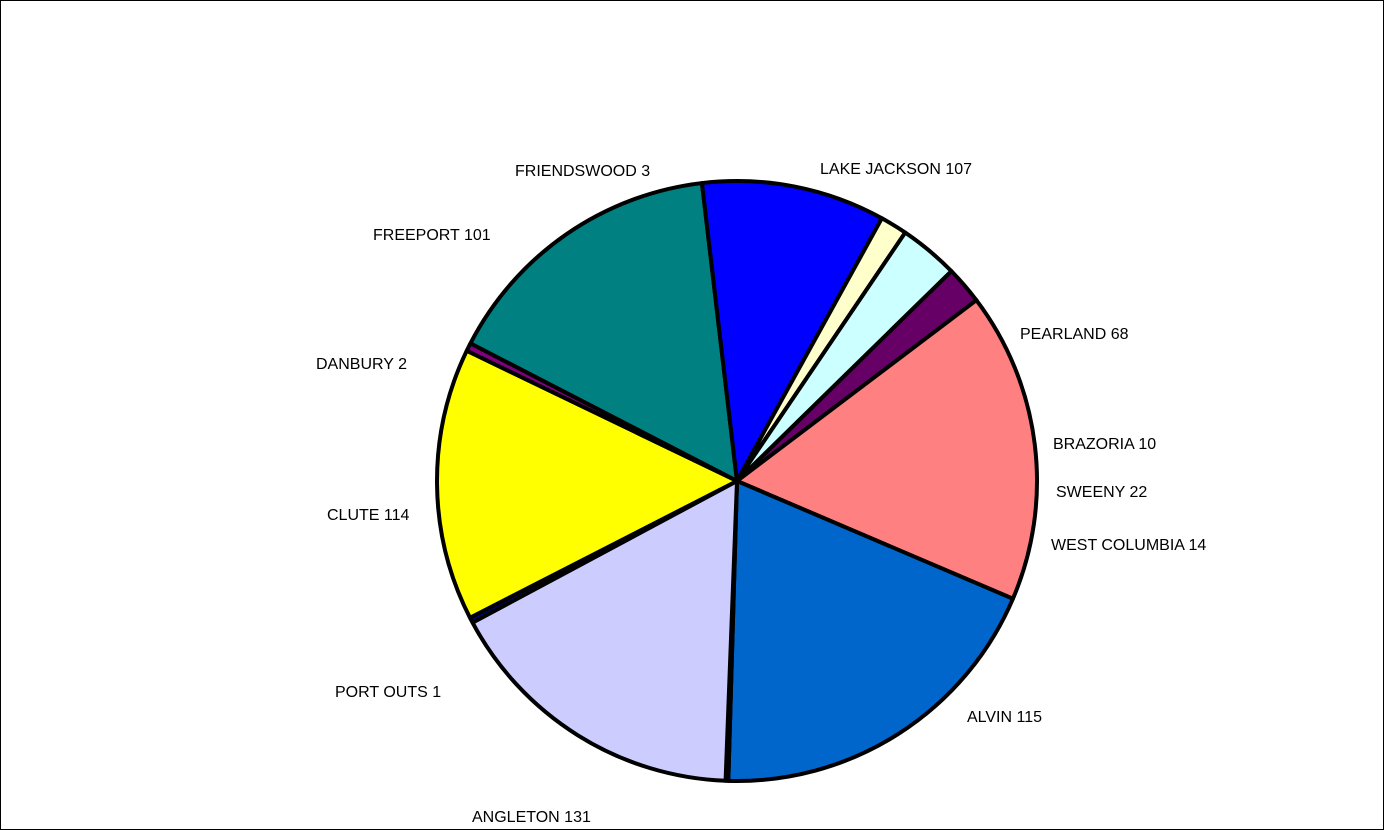 This screenshot has height=830, width=1384. What do you see at coordinates (1074, 334) in the screenshot?
I see `slice-label-pearland: PEARLAND 68` at bounding box center [1074, 334].